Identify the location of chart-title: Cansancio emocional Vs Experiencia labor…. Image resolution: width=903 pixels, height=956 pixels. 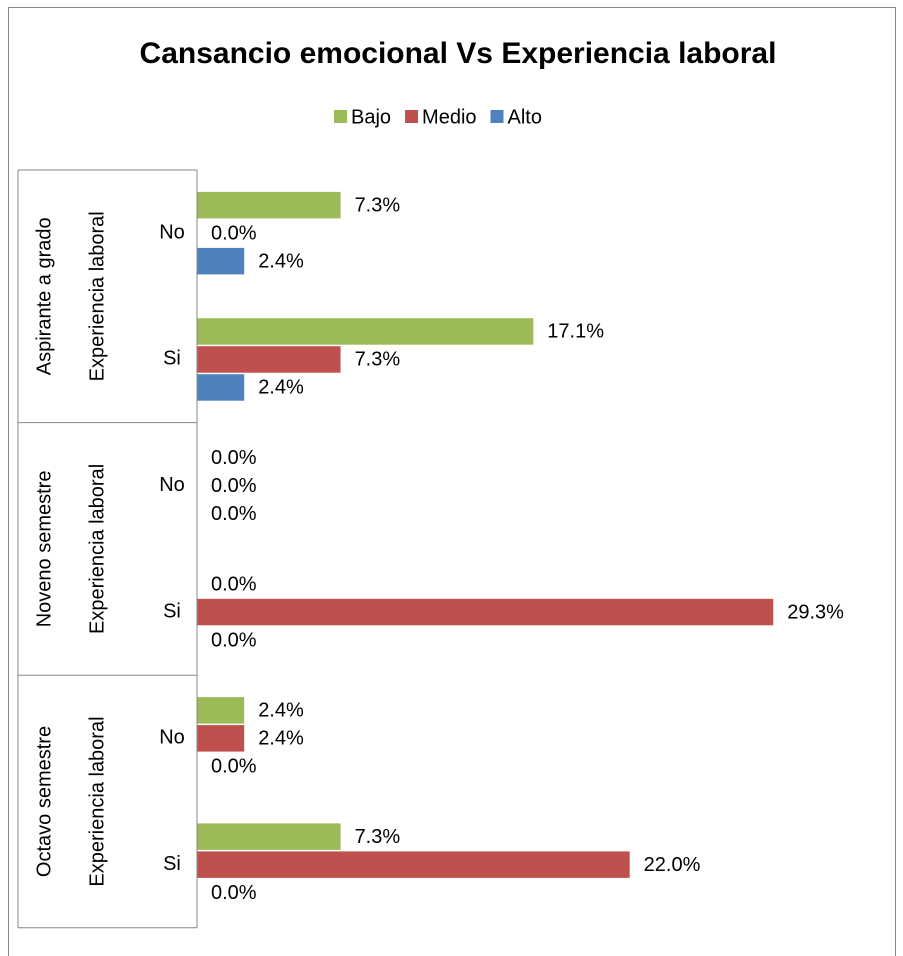
(458, 53).